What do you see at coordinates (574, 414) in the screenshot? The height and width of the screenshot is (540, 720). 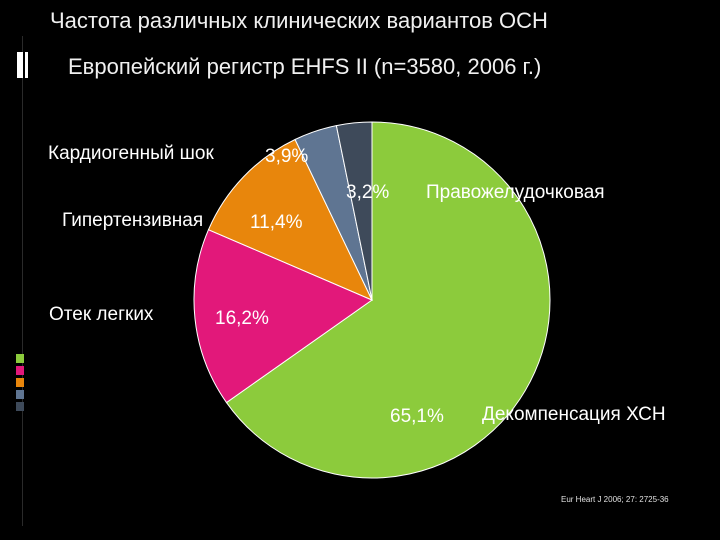 I see `slice-label-decompensated-chf: Декомпенсация ХСН` at bounding box center [574, 414].